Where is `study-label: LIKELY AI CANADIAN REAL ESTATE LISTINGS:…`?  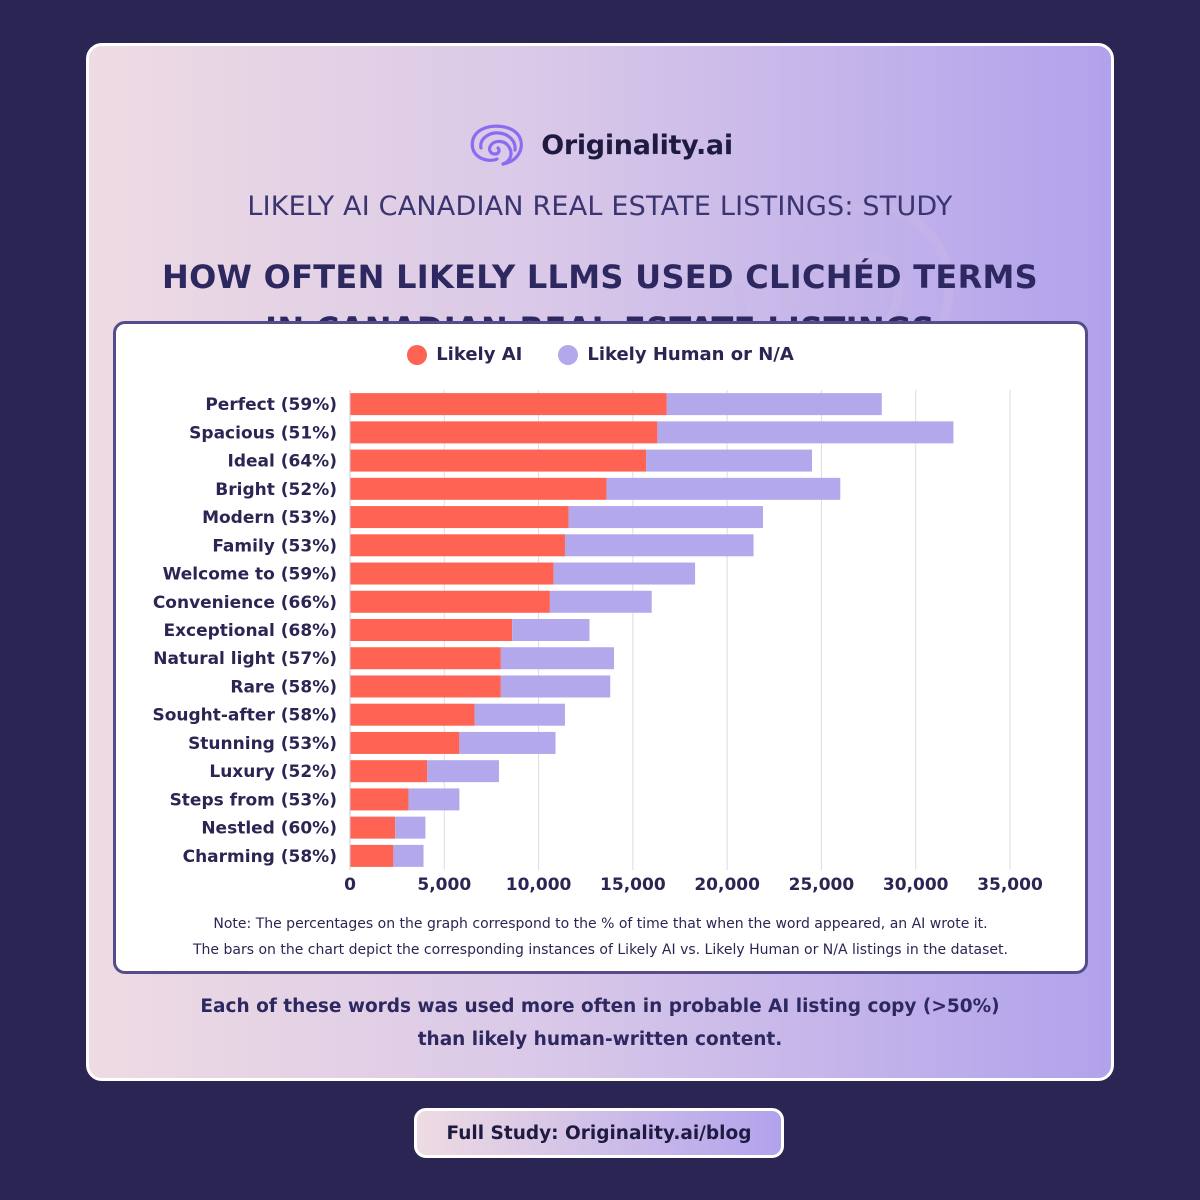 study-label: LIKELY AI CANADIAN REAL ESTATE LISTINGS:… is located at coordinates (600, 206).